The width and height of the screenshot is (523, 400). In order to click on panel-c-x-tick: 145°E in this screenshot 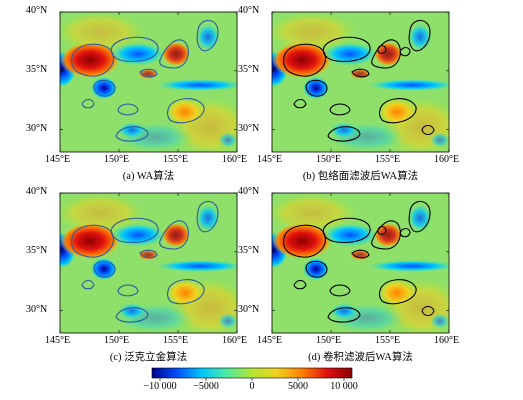, I will do `click(58, 340)`.